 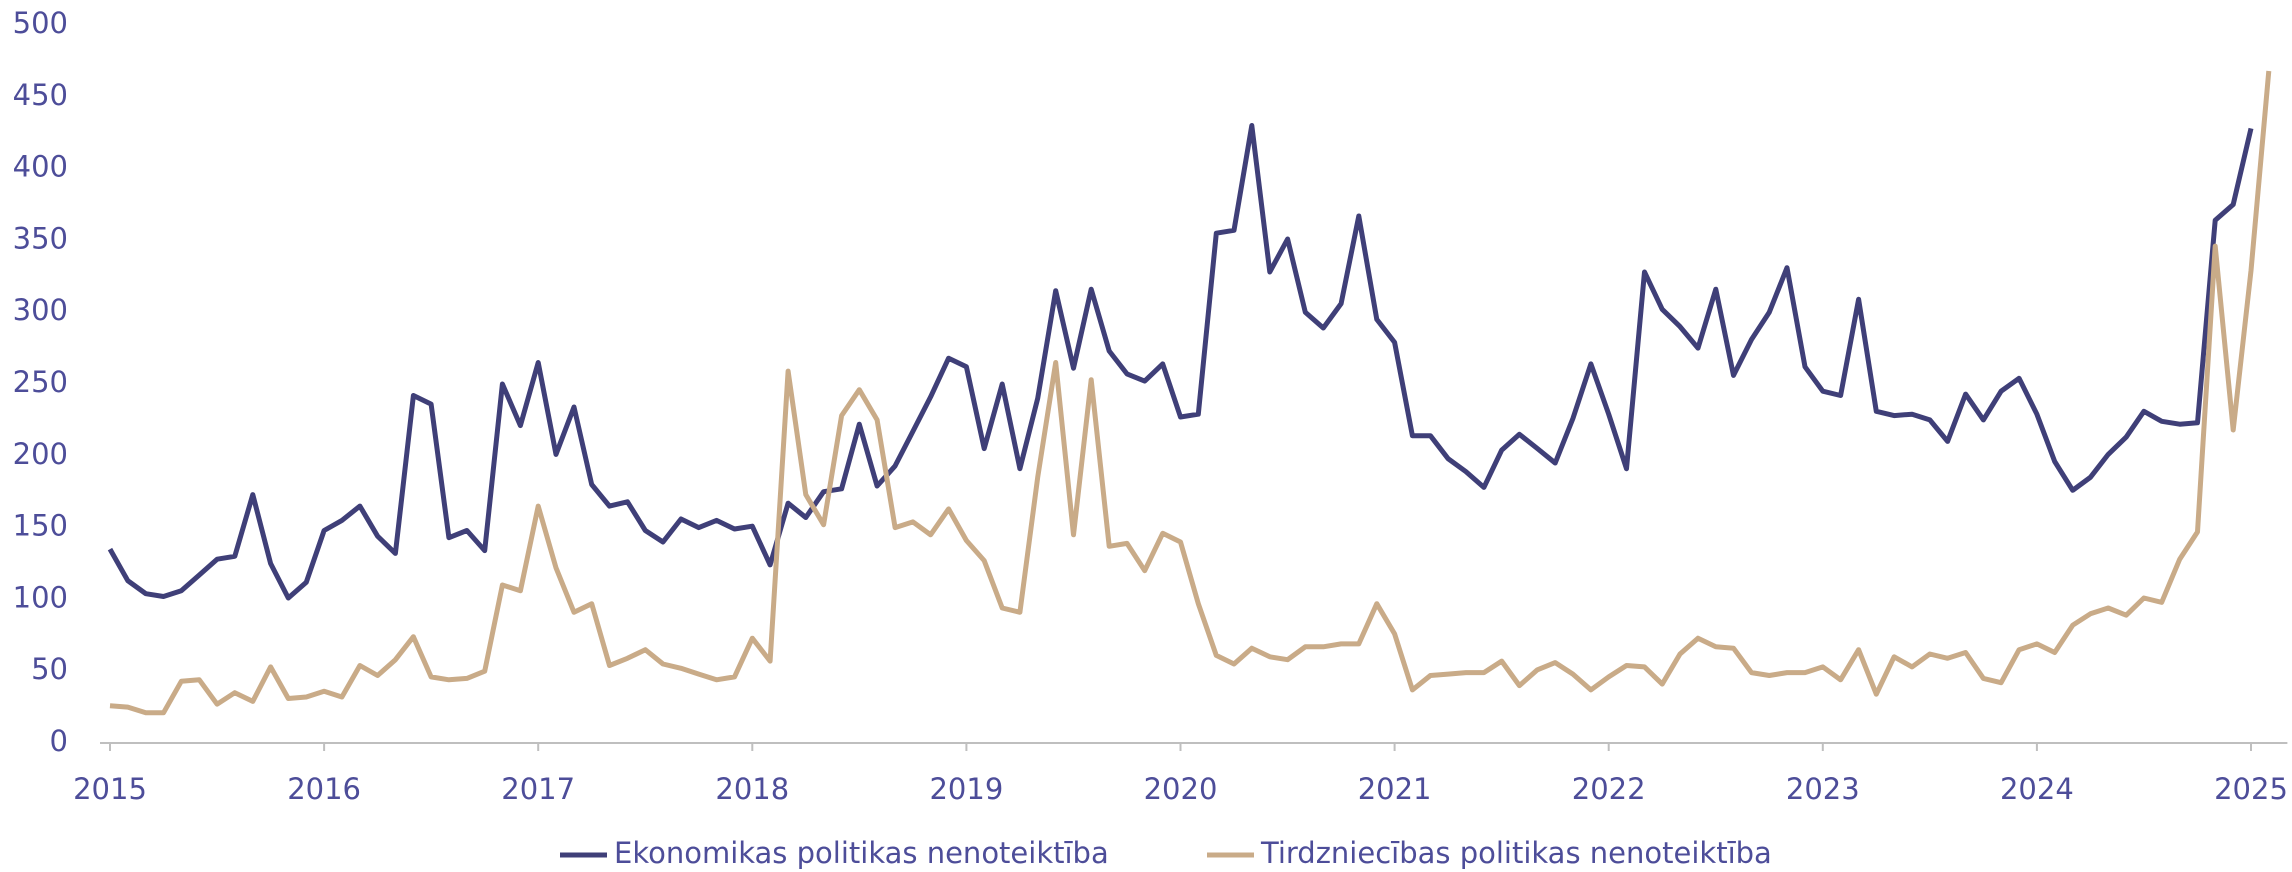 I want to click on x-tick-label: 2024, so click(x=2037, y=789).